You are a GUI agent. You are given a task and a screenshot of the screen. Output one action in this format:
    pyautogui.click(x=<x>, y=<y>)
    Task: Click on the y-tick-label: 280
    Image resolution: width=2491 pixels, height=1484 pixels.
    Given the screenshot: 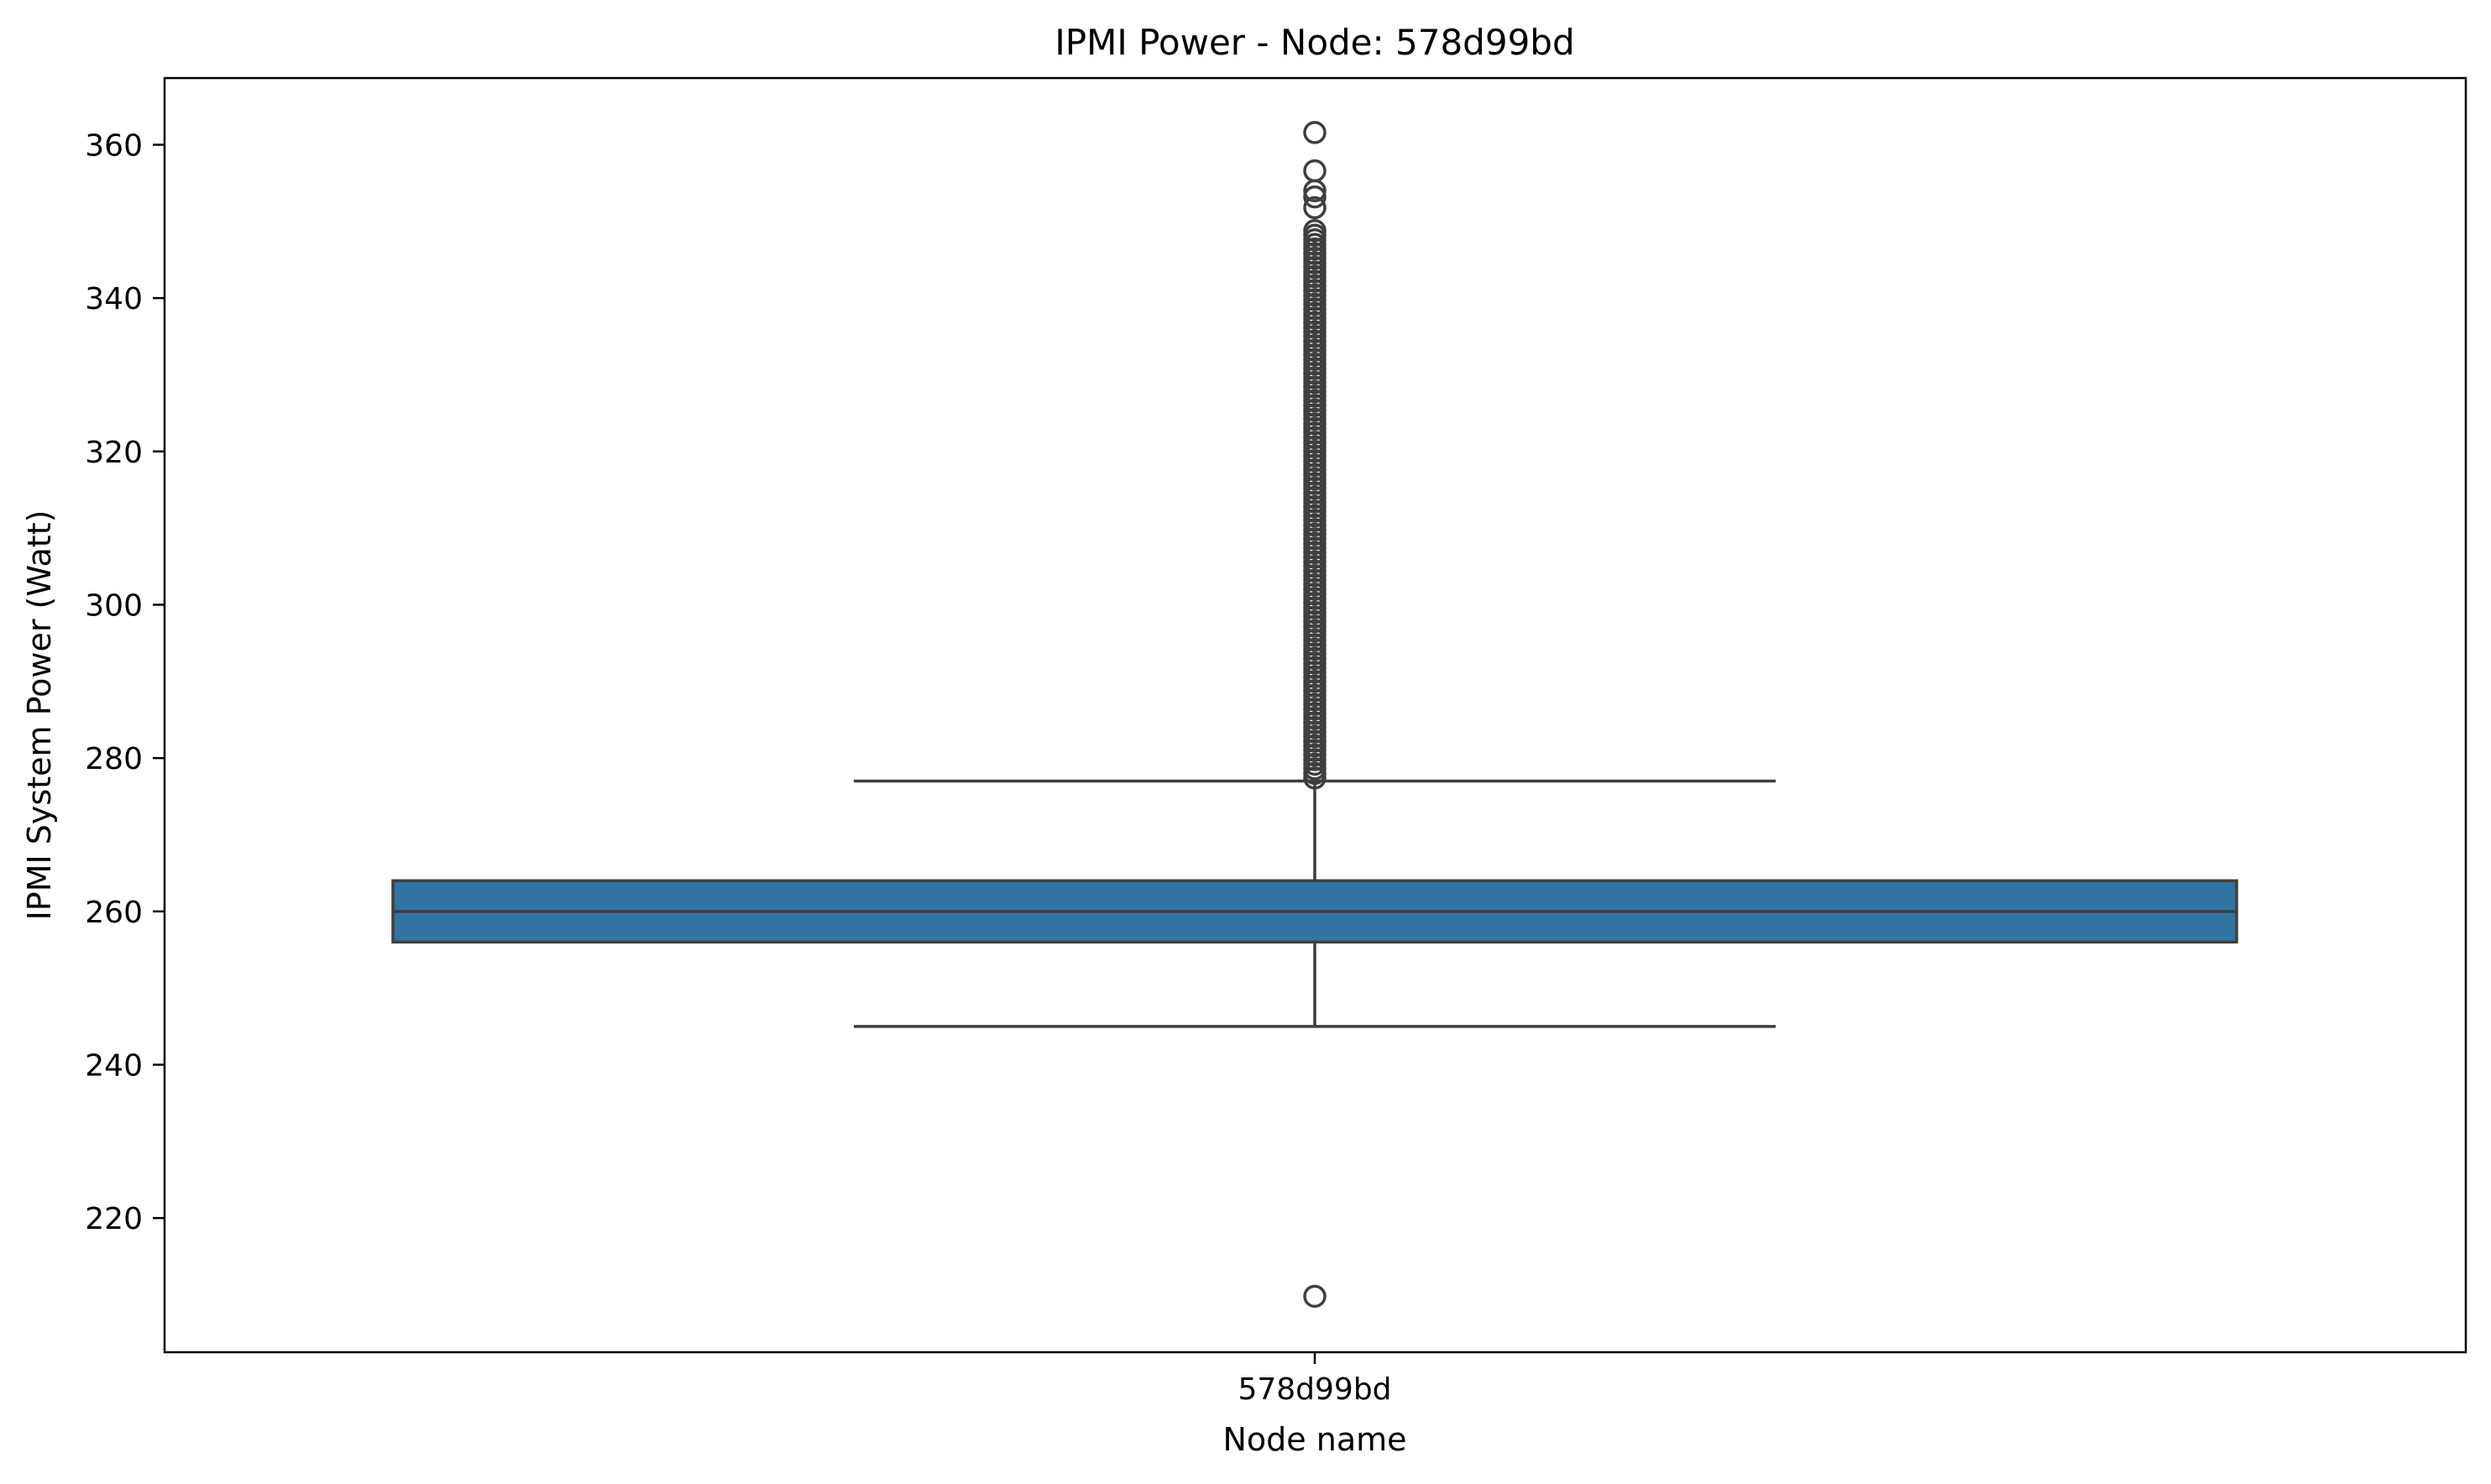 What is the action you would take?
    pyautogui.click(x=114, y=759)
    